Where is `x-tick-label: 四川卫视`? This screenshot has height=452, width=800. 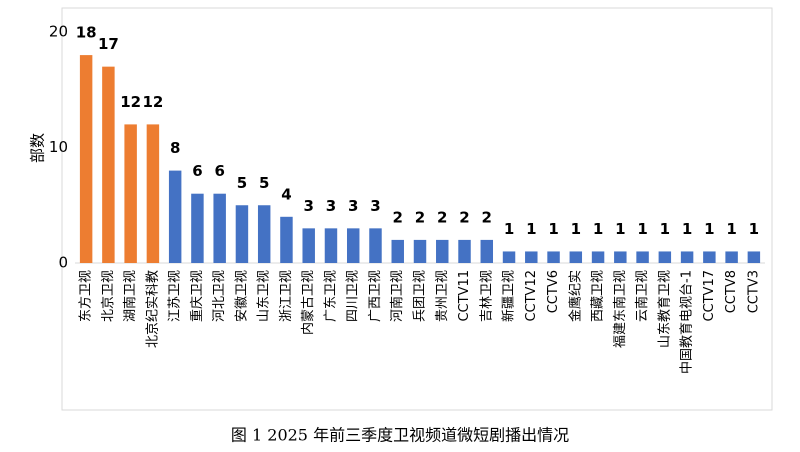
x-tick-label: 四川卫视 is located at coordinates (353, 296).